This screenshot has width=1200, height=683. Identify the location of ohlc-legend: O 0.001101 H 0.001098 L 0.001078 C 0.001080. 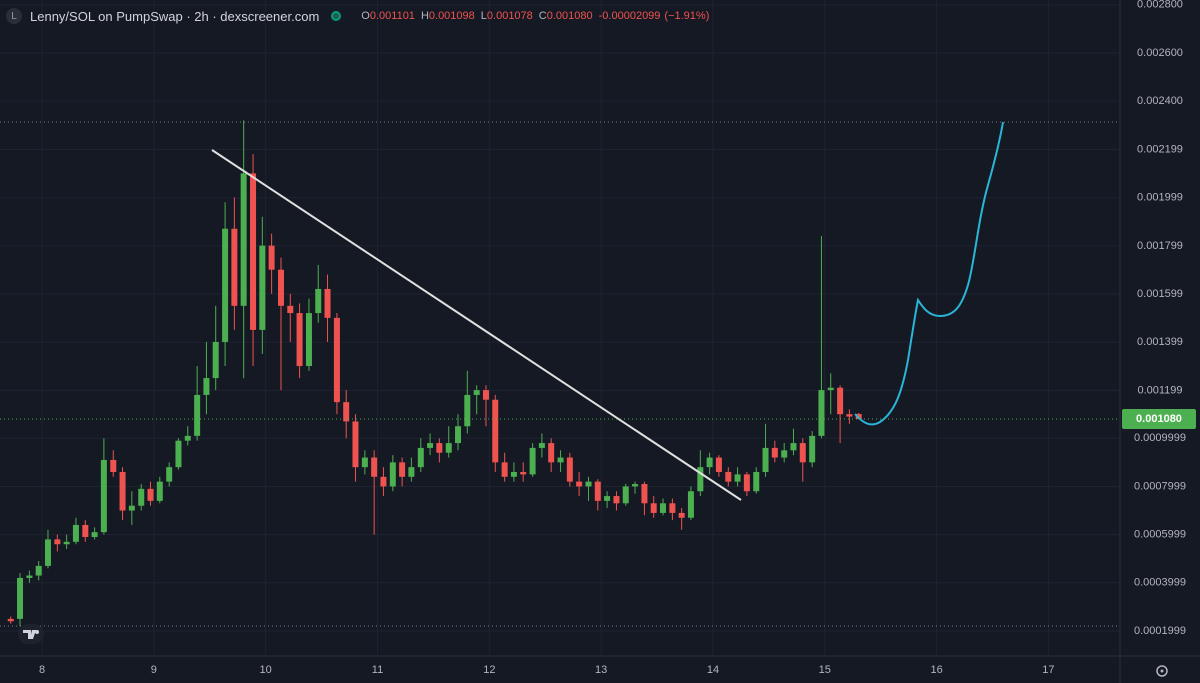
(473, 16).